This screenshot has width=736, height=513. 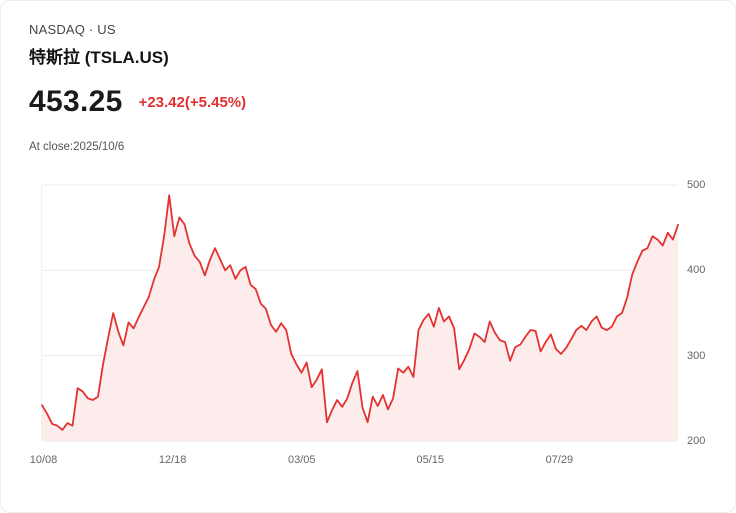 What do you see at coordinates (559, 460) in the screenshot?
I see `x-axis-label: 07/29` at bounding box center [559, 460].